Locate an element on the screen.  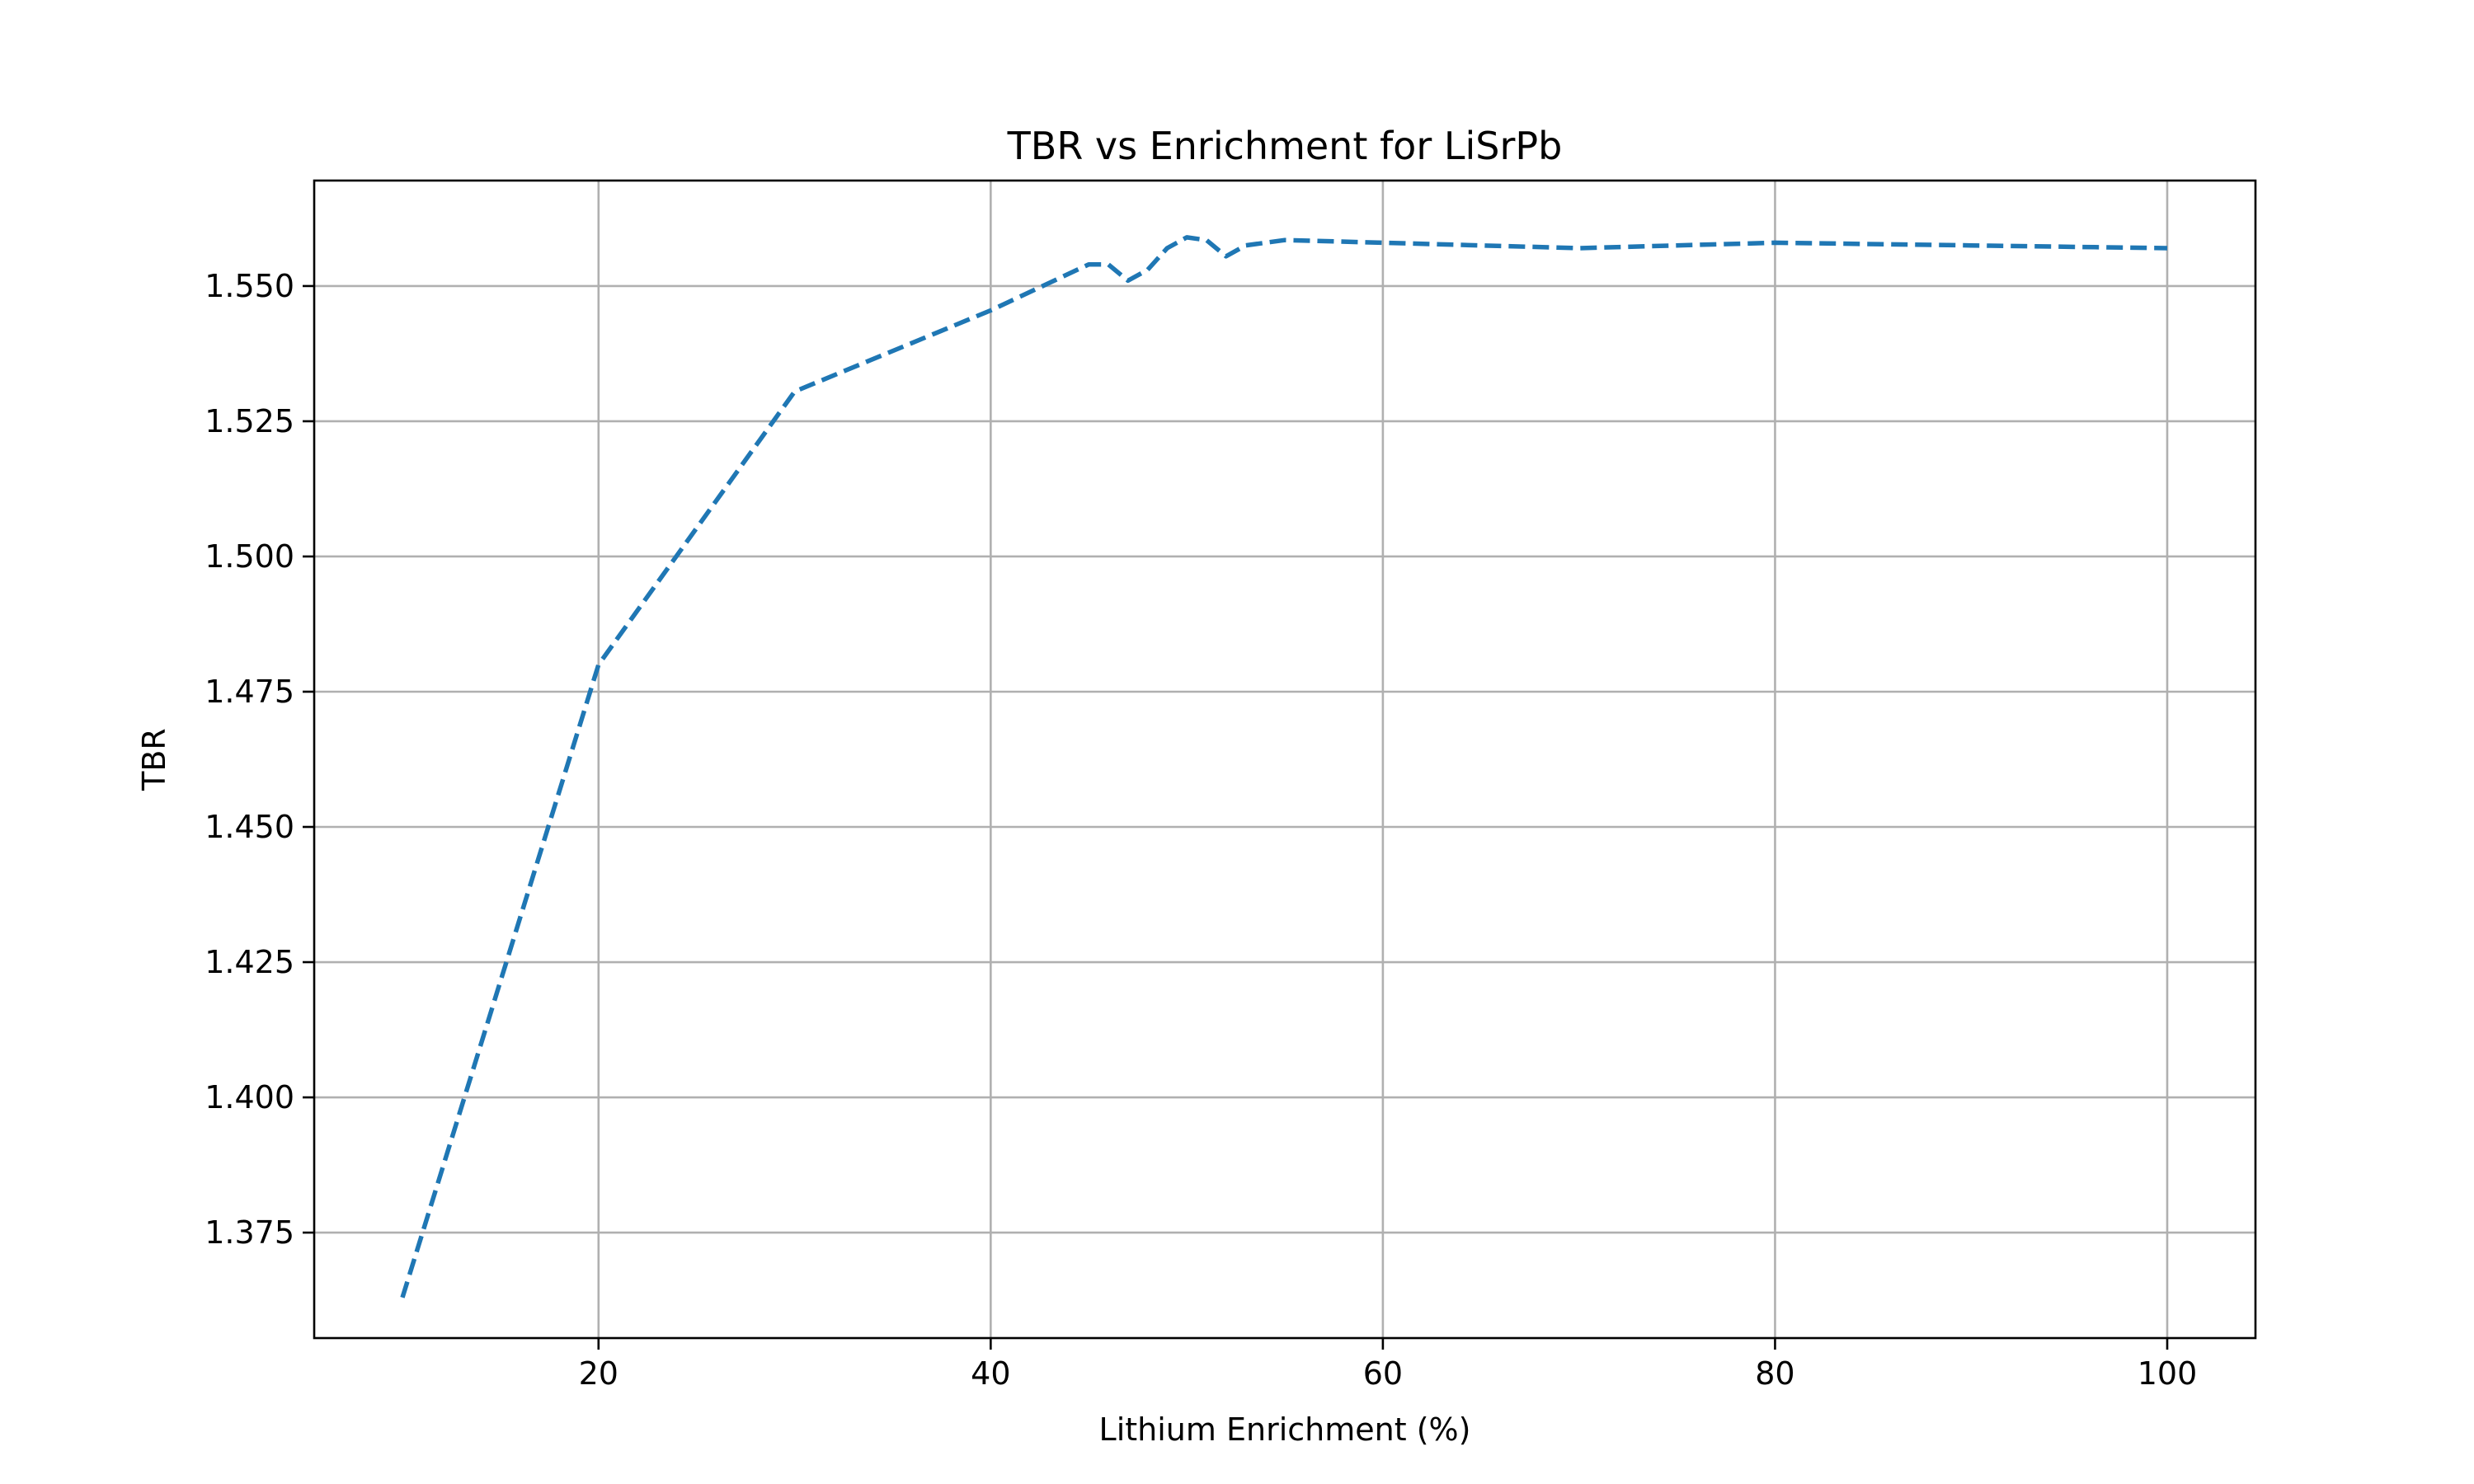
y-tick-label: 1.500 is located at coordinates (249, 556).